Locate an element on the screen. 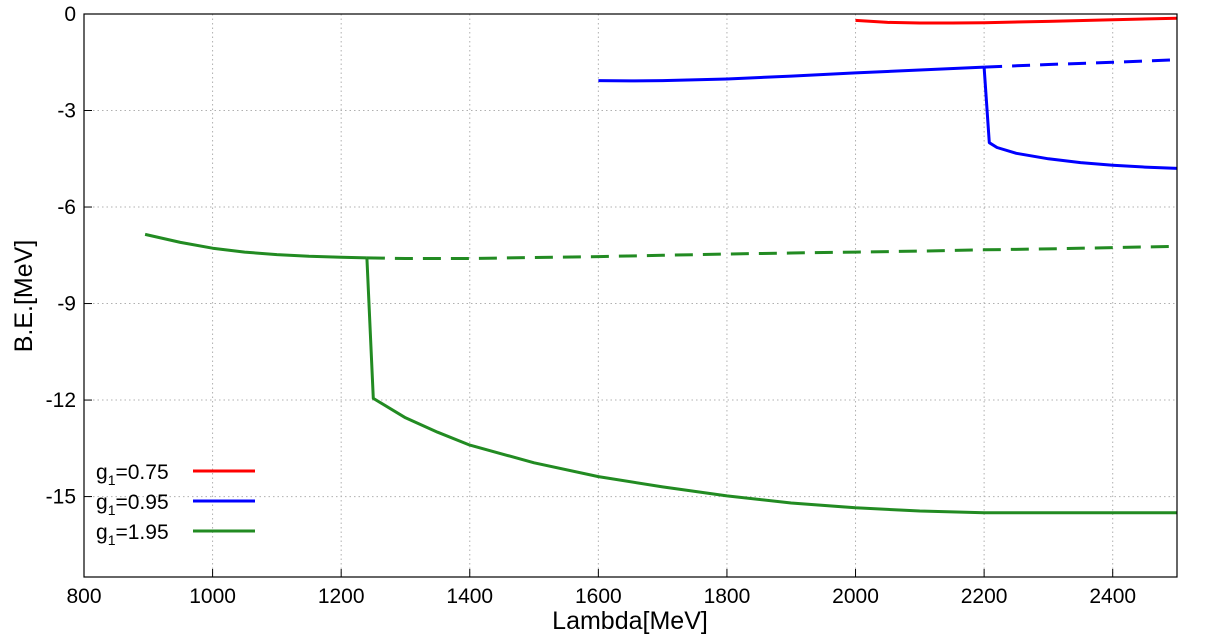 The width and height of the screenshot is (1218, 641). y-tick-label: -9 is located at coordinates (66, 304).